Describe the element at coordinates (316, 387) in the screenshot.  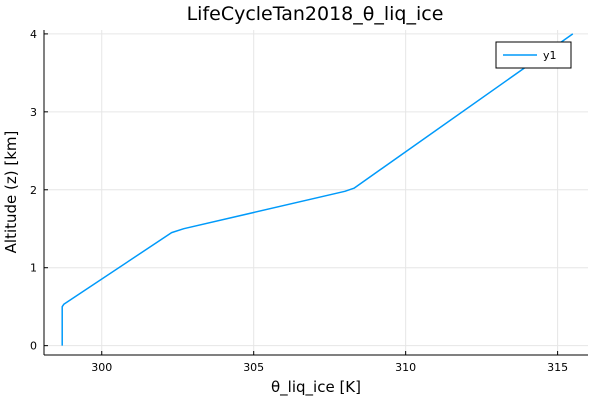
I see `x-axis-label: θ_liq_ice [K]` at that location.